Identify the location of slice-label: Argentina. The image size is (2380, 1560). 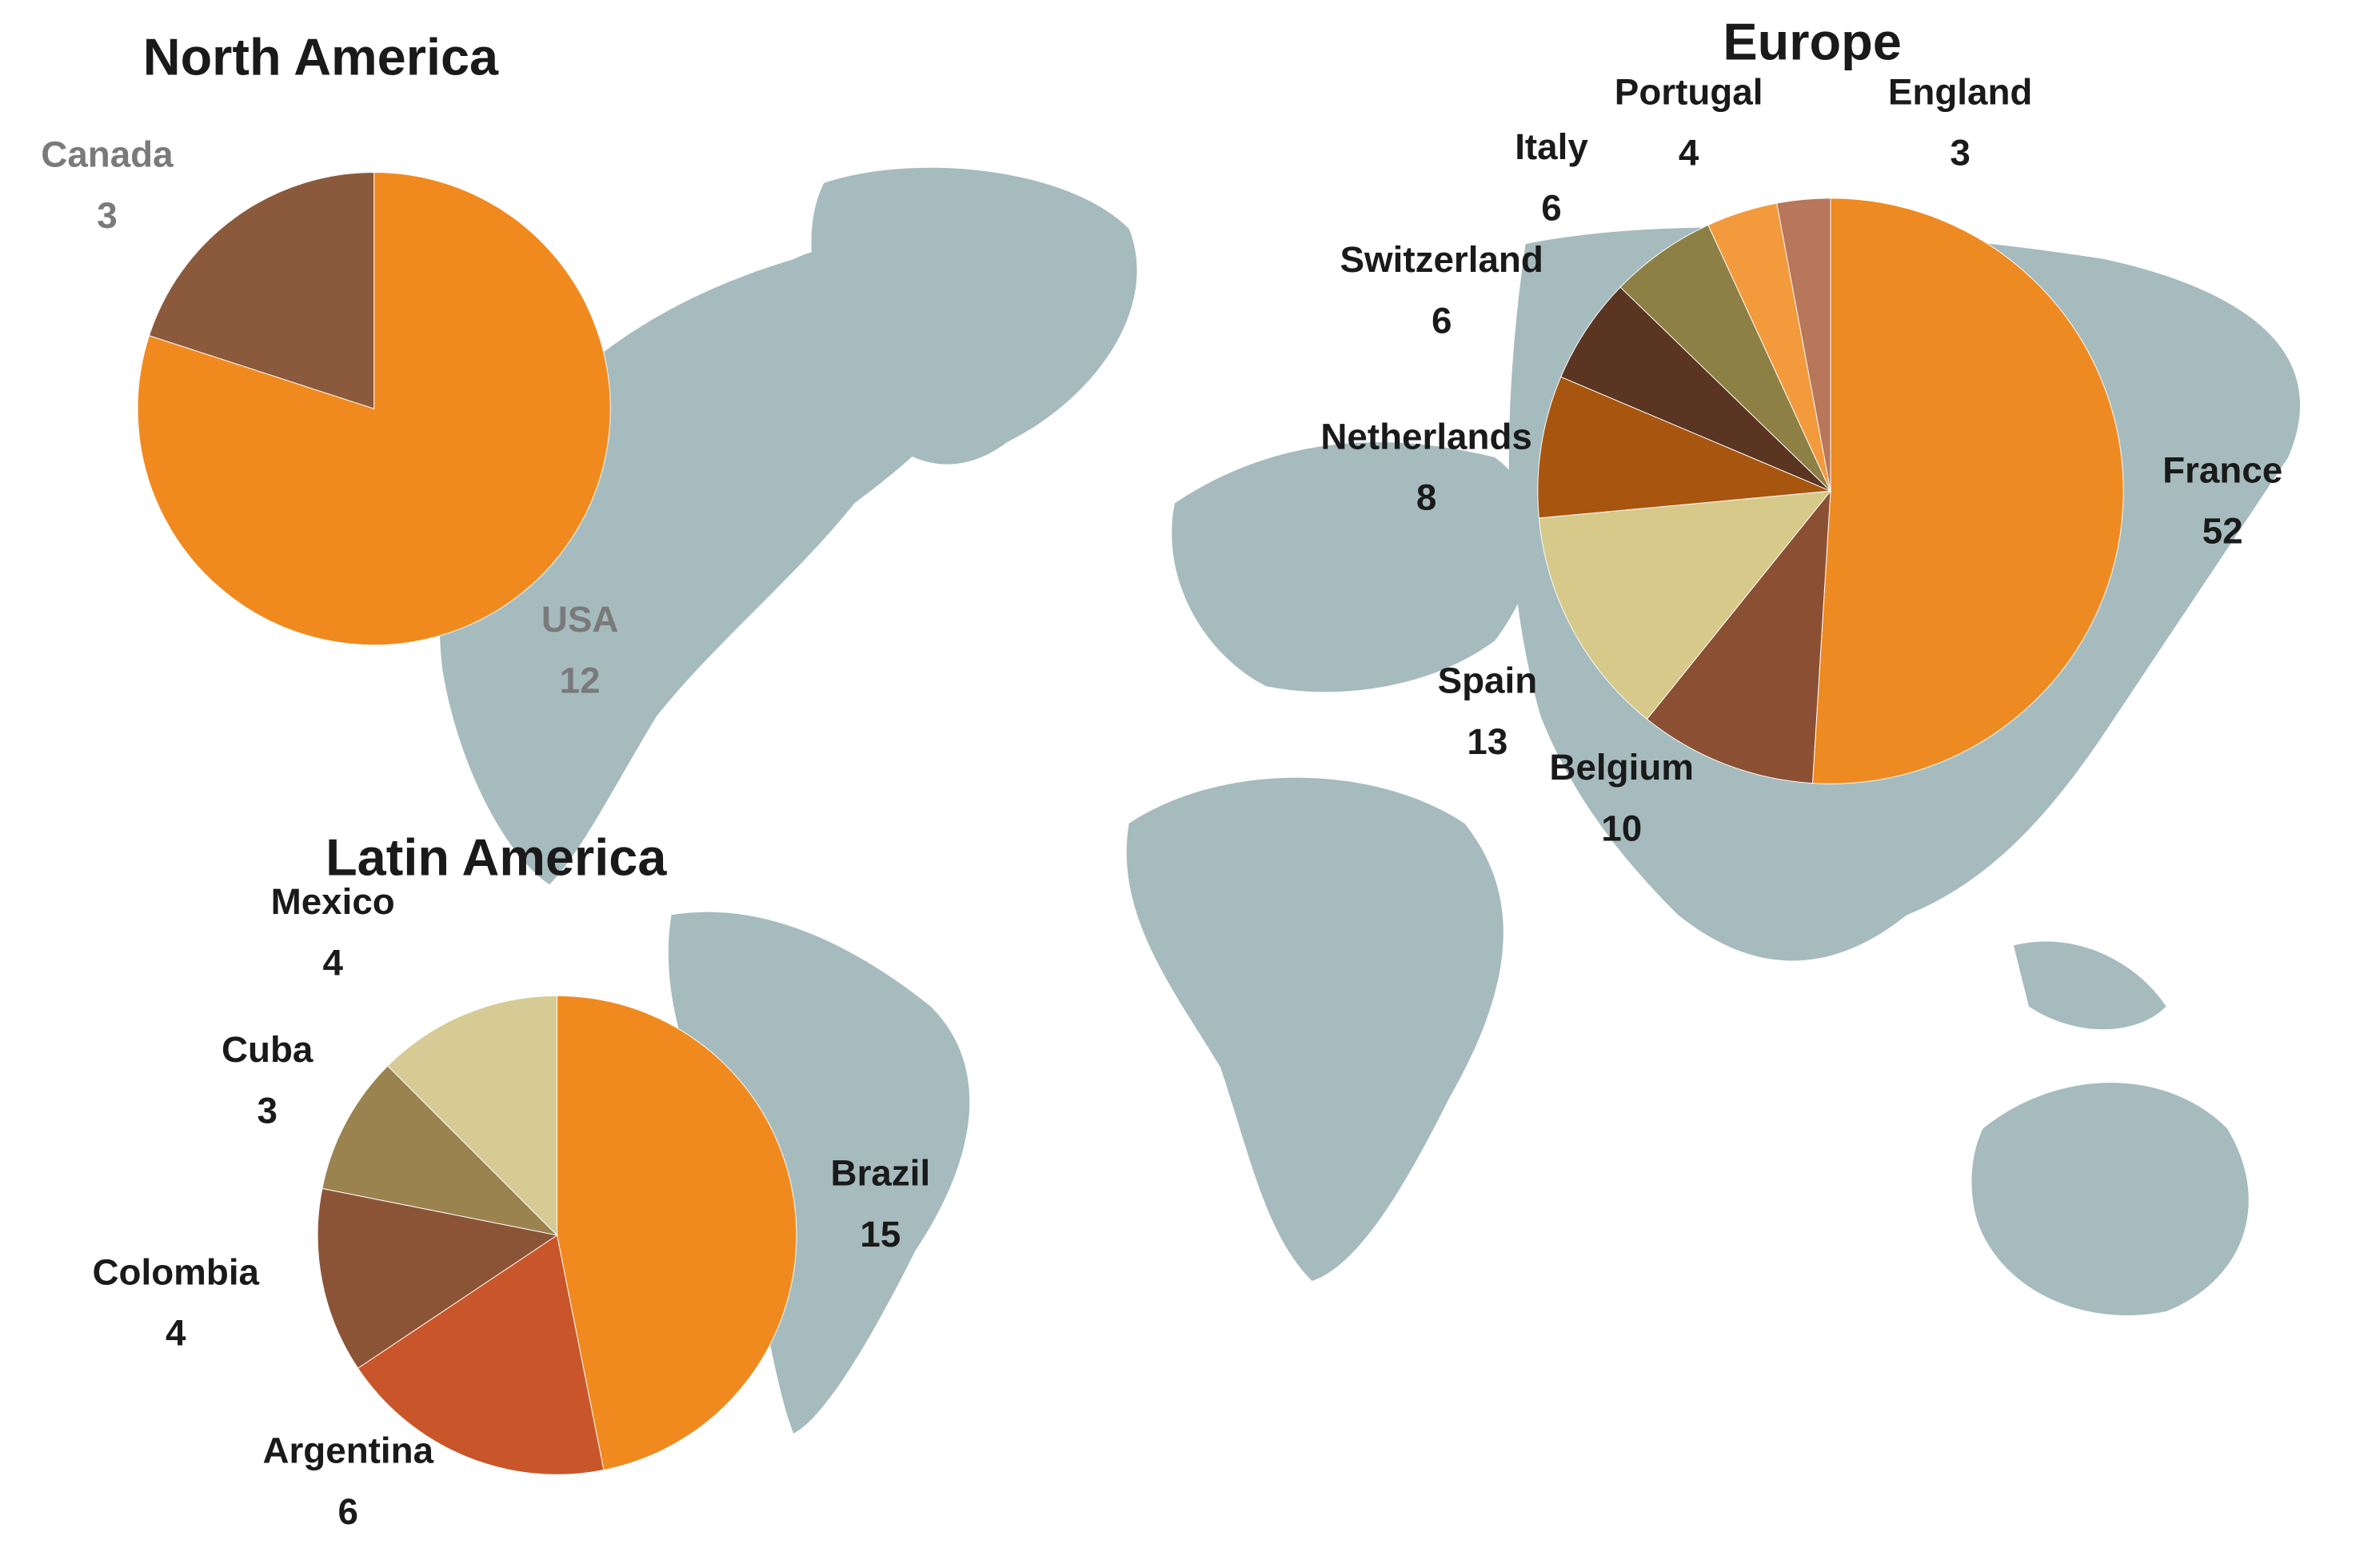
(347, 1450).